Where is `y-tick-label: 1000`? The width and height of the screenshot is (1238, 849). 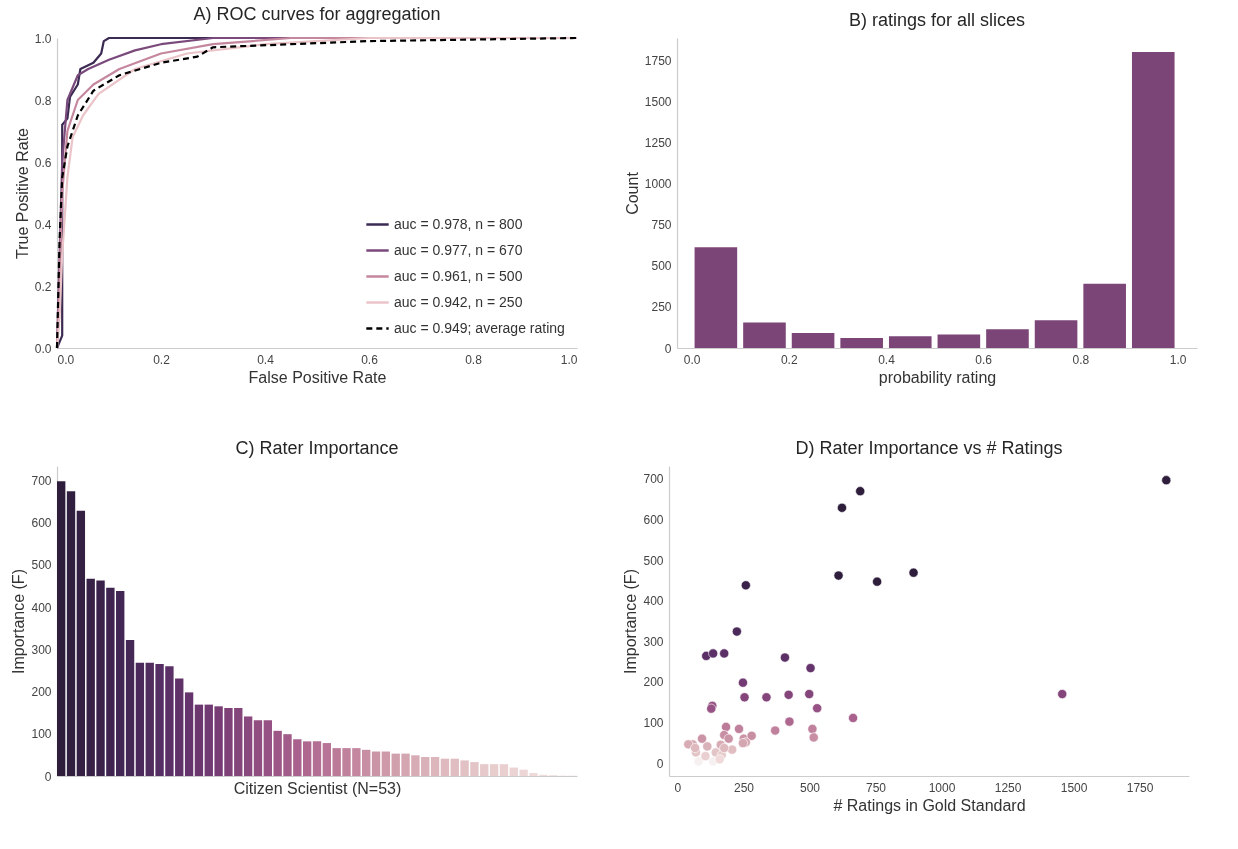
y-tick-label: 1000 is located at coordinates (658, 184).